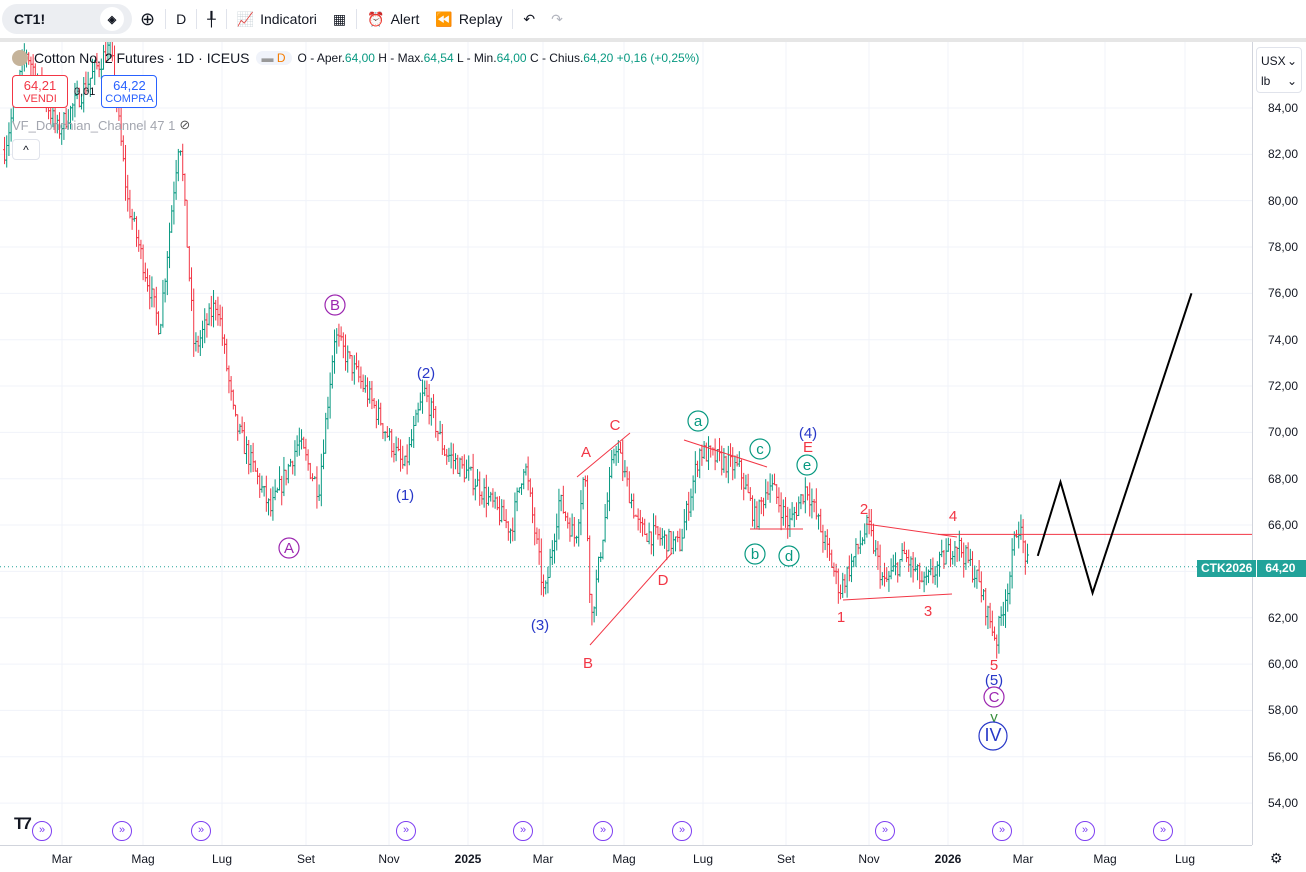 Image resolution: width=1306 pixels, height=872 pixels. What do you see at coordinates (112, 19) in the screenshot?
I see `diamond-icon: ◈` at bounding box center [112, 19].